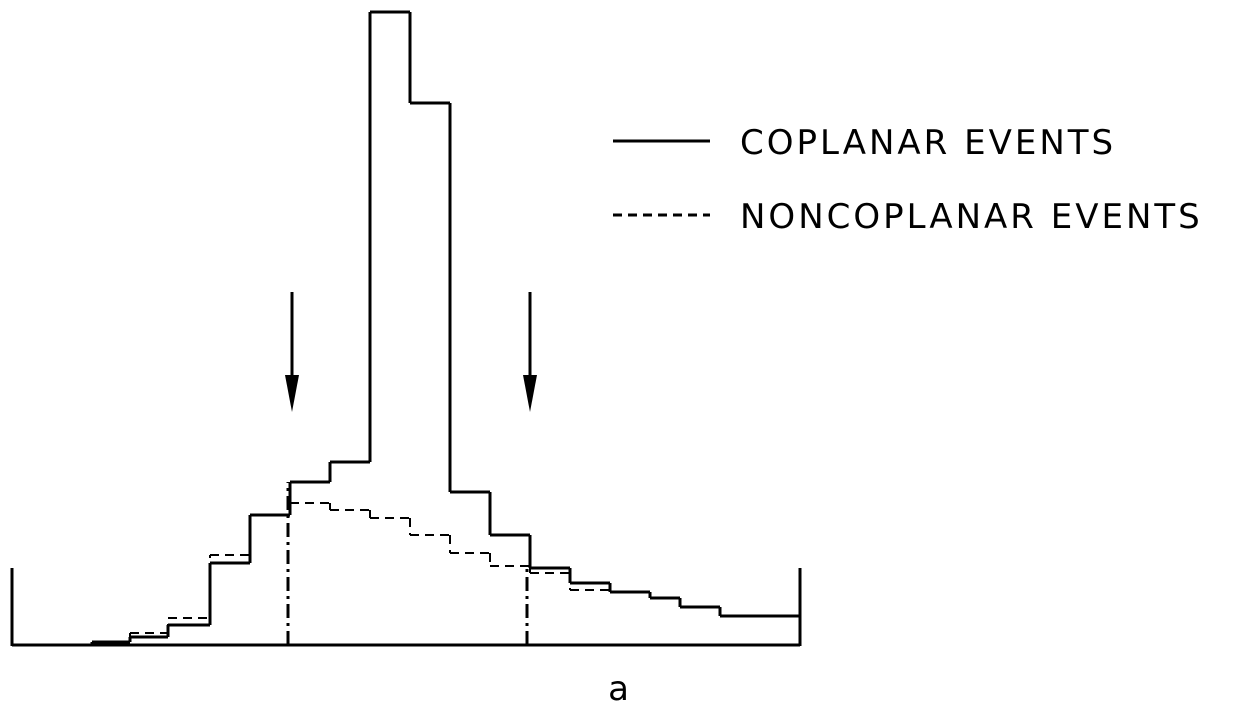 The height and width of the screenshot is (724, 1239). I want to click on legend-label: NONCOPLANAR EVENTS, so click(971, 217).